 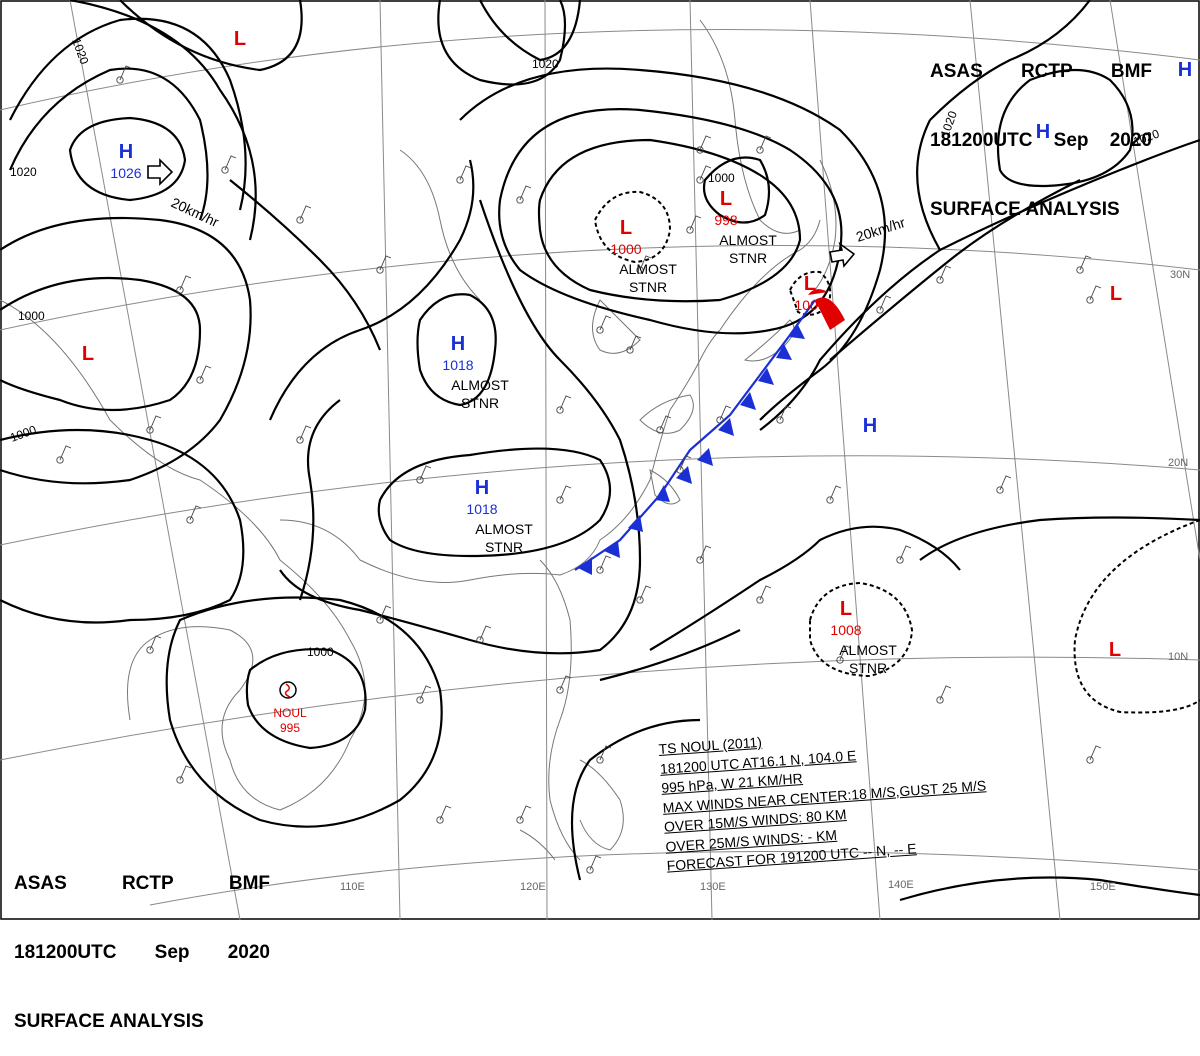 What do you see at coordinates (1131, 71) in the screenshot?
I see `code-label: BMF` at bounding box center [1131, 71].